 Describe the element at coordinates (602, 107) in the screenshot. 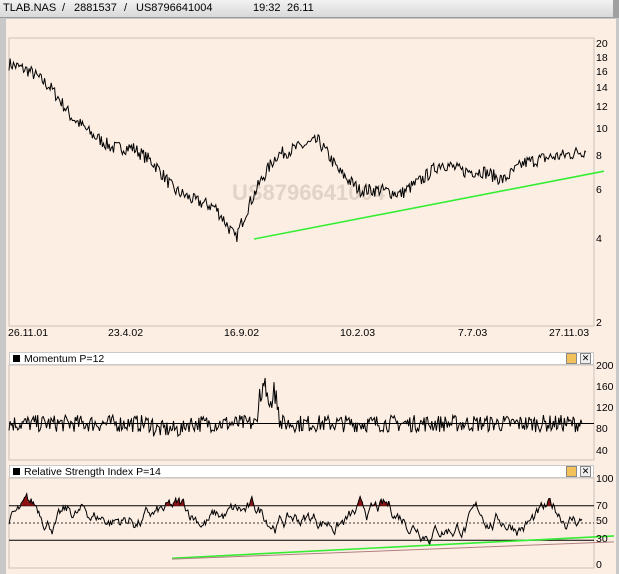

I see `price-y-tick: 12` at that location.